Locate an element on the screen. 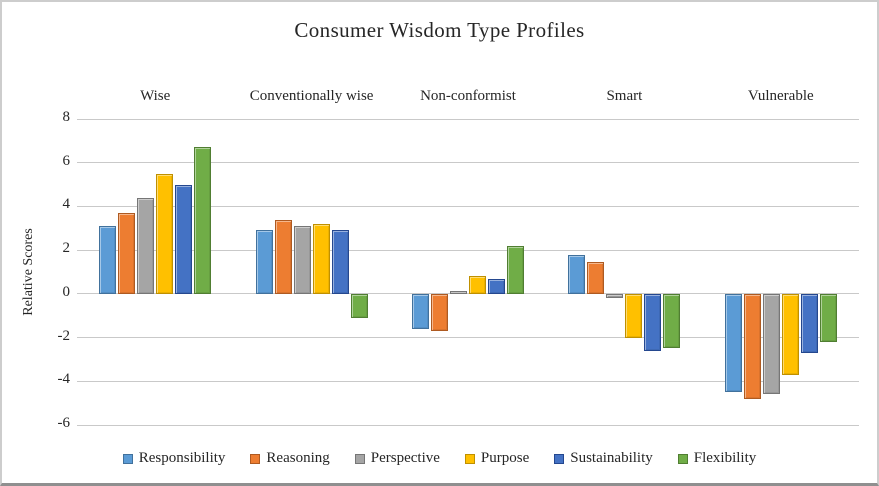 The width and height of the screenshot is (879, 486). gridline-y--6 is located at coordinates (468, 425).